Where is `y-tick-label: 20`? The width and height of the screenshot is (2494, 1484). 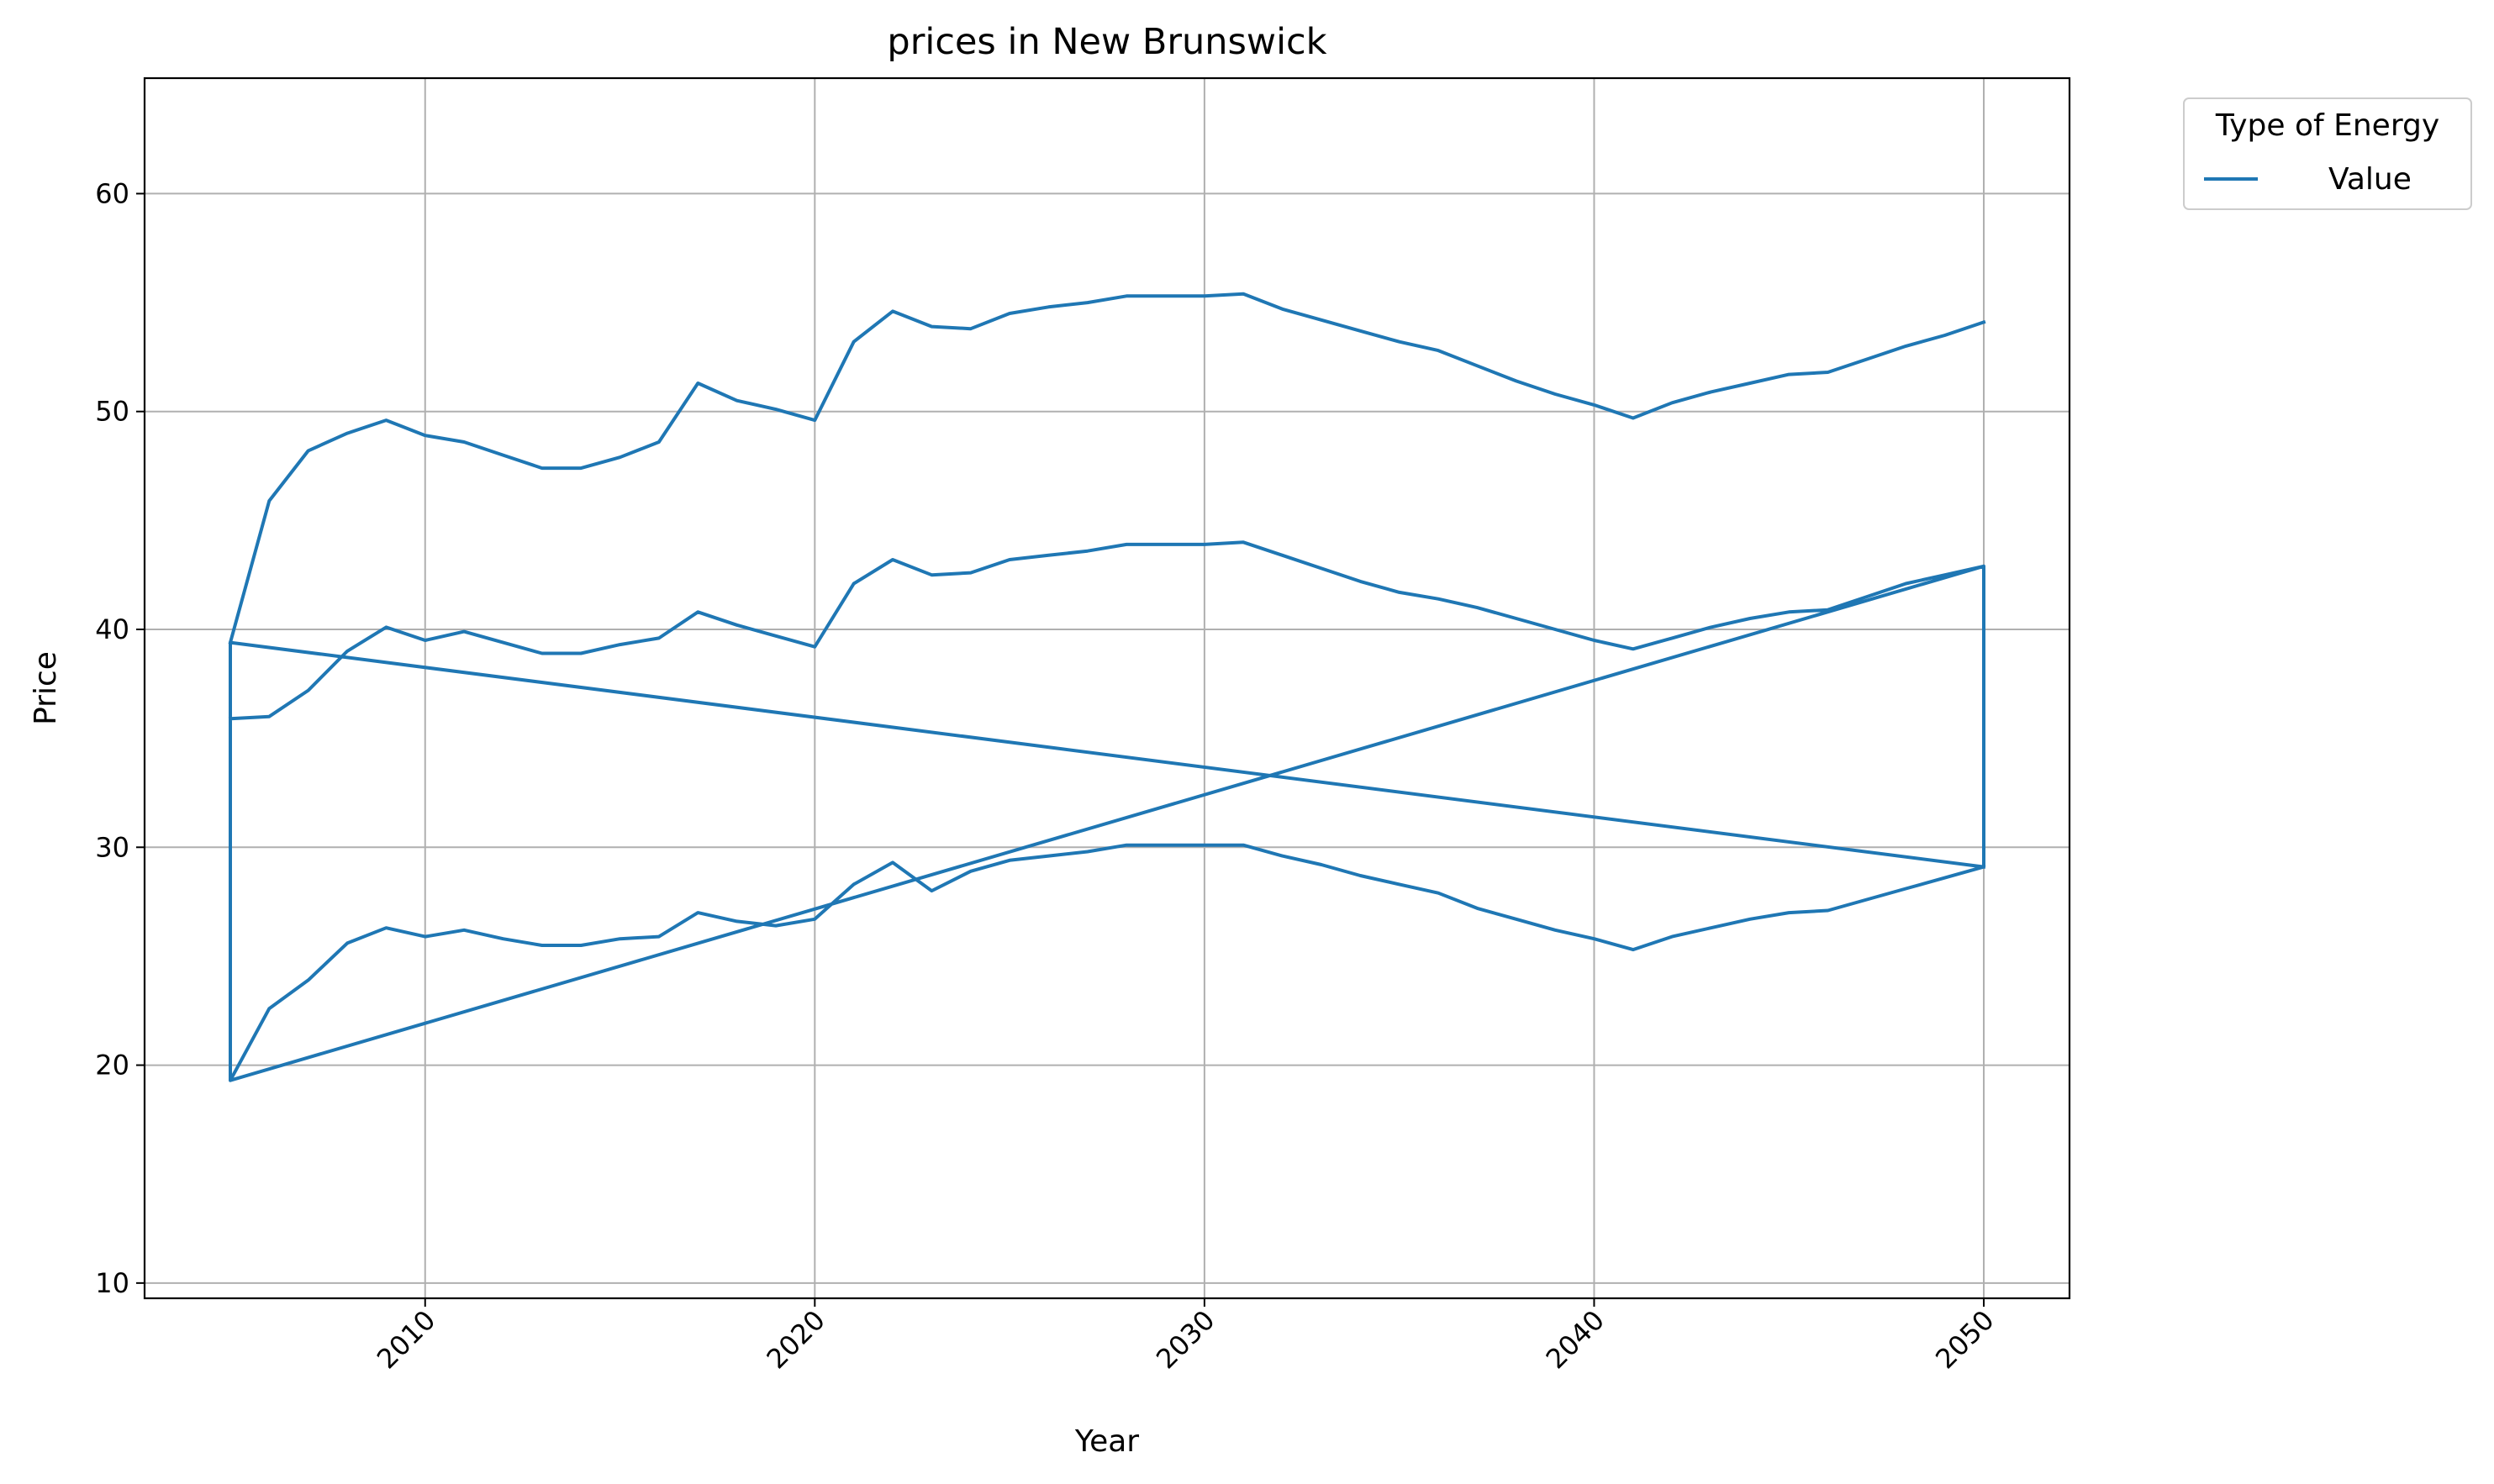 y-tick-label: 20 is located at coordinates (112, 1066).